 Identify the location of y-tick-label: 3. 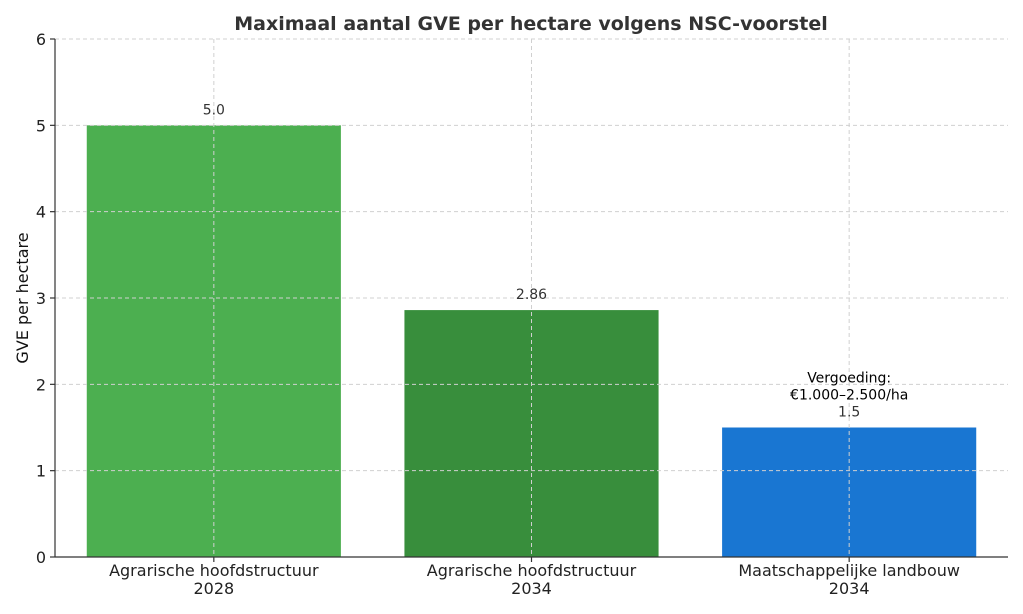
(41, 298).